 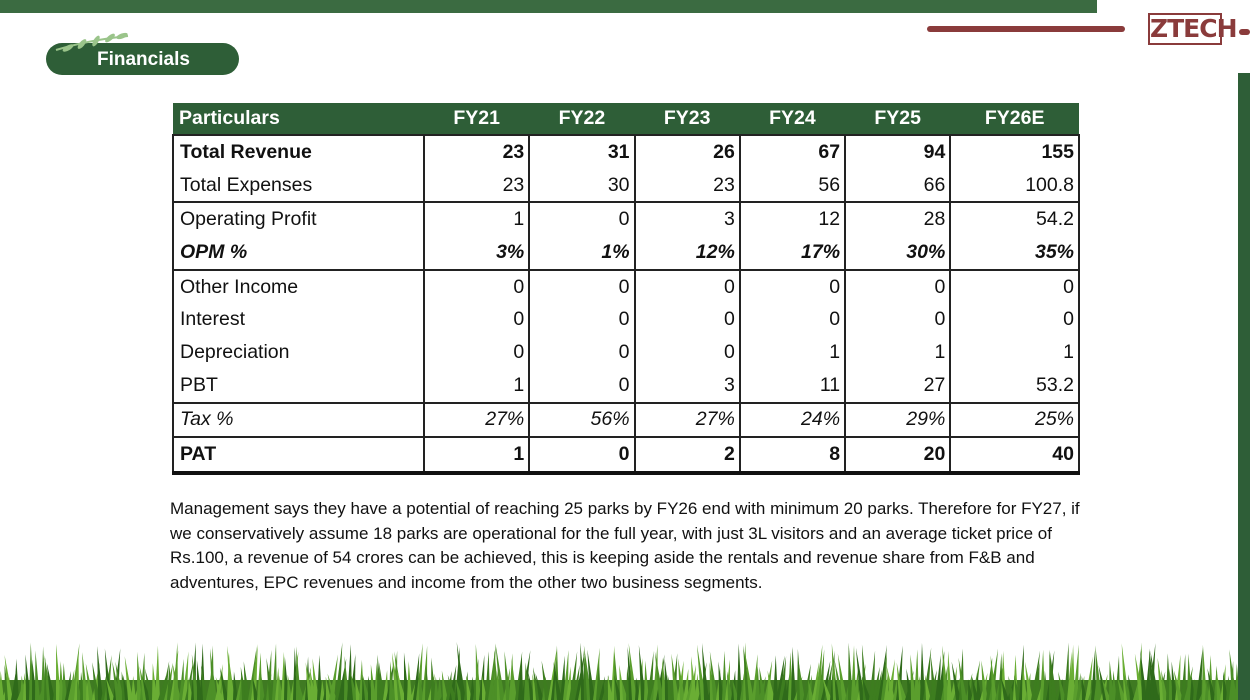 I want to click on row-label: OPM %, so click(x=298, y=253).